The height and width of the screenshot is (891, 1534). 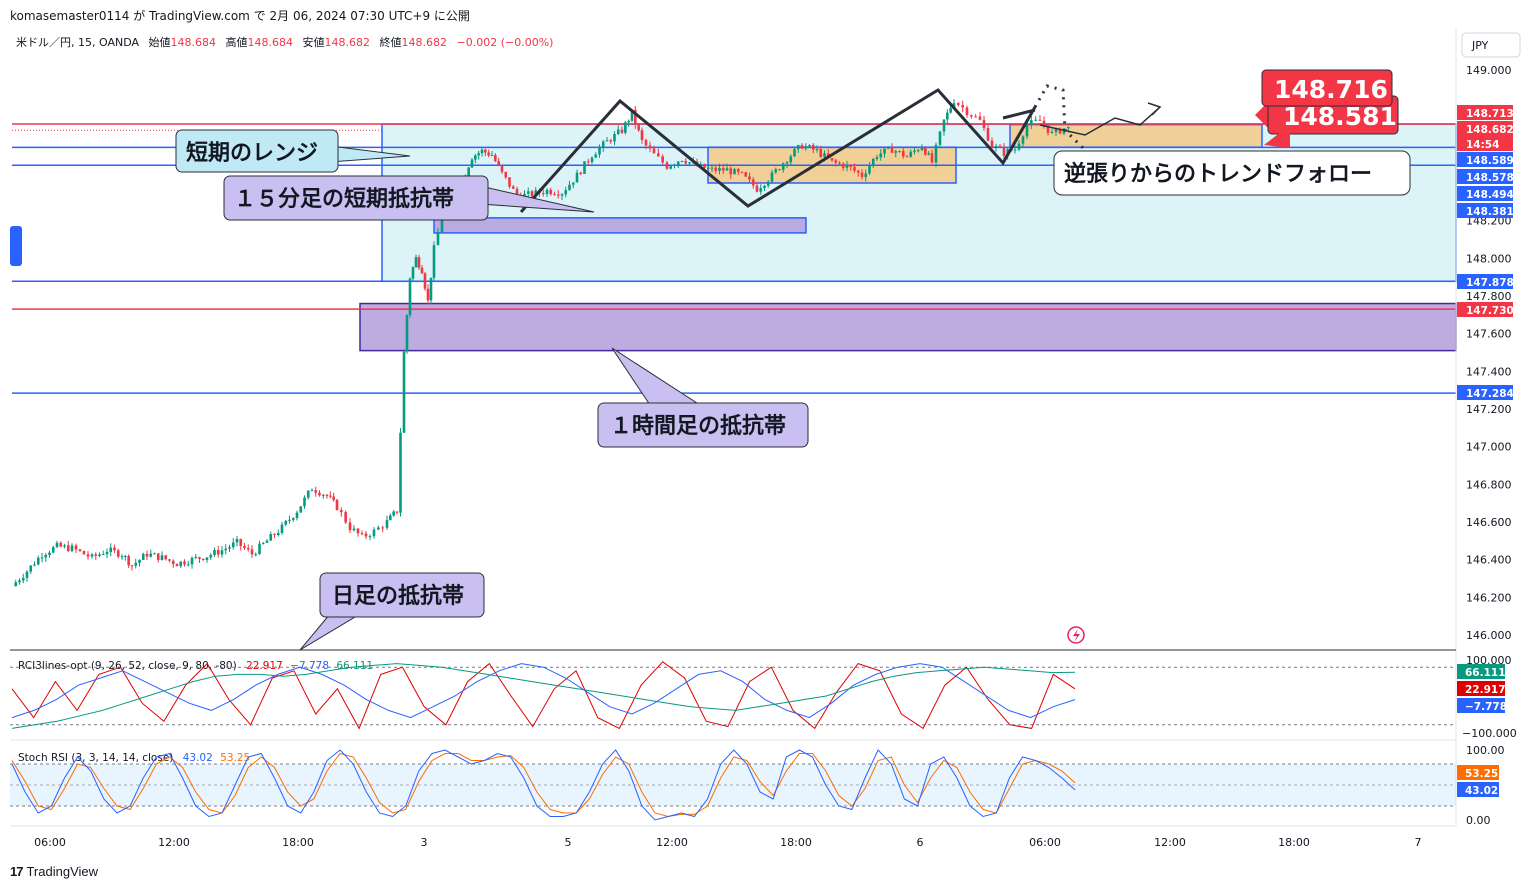 What do you see at coordinates (54, 871) in the screenshot?
I see `tradingview-footer: 17 TradingView` at bounding box center [54, 871].